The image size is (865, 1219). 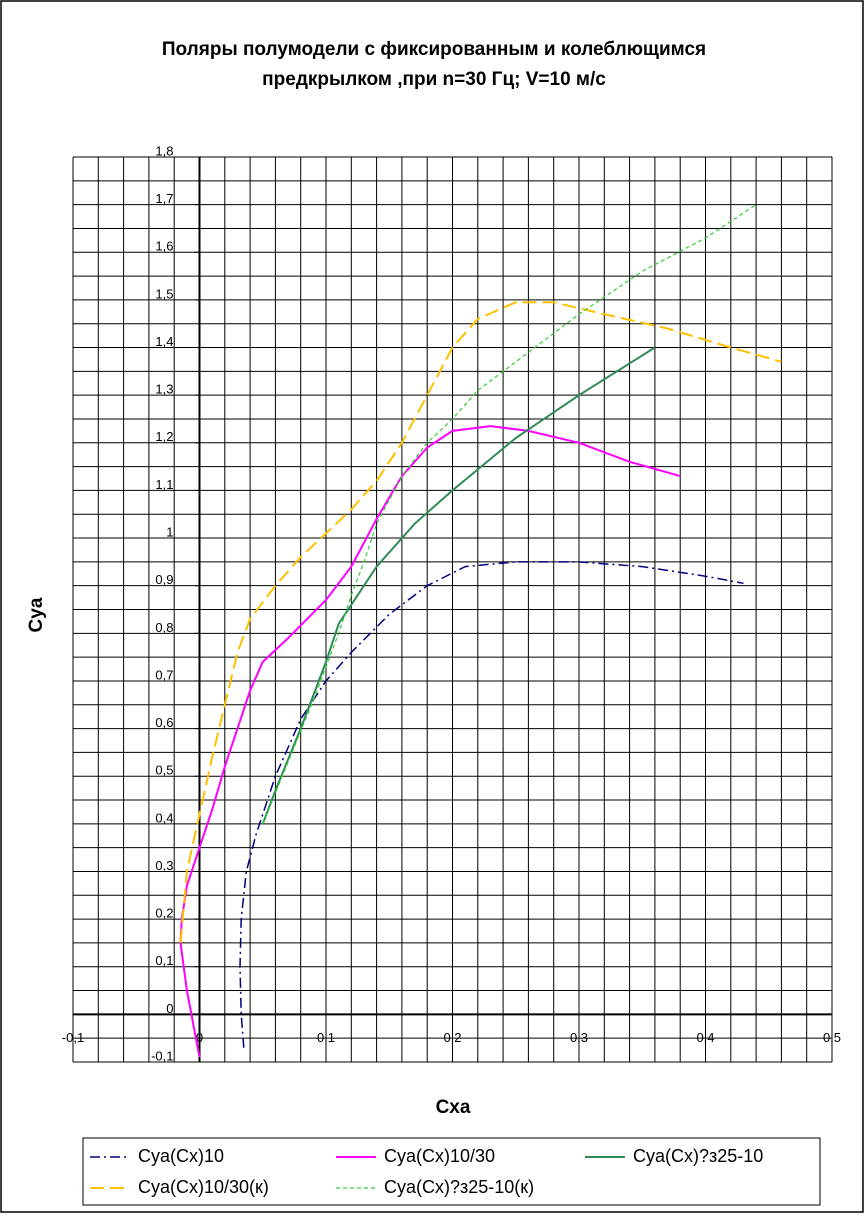 What do you see at coordinates (579, 1037) in the screenshot?
I see `x-tick-label: 0,3` at bounding box center [579, 1037].